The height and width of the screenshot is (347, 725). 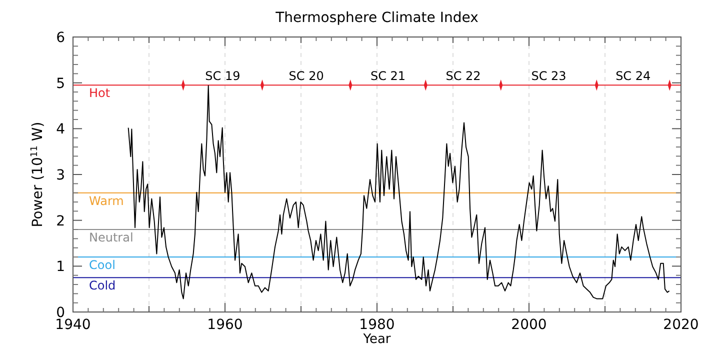 What do you see at coordinates (388, 76) in the screenshot?
I see `annotation: SC 21` at bounding box center [388, 76].